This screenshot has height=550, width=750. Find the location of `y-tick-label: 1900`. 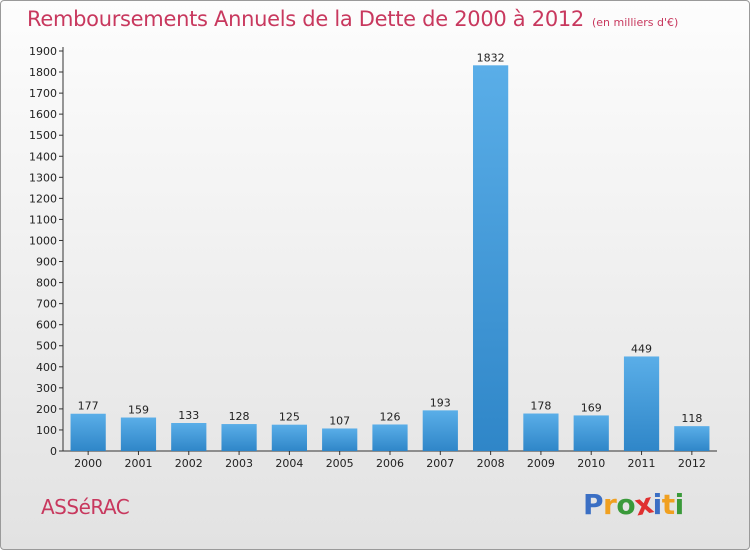

y-tick-label: 1900 is located at coordinates (43, 51).